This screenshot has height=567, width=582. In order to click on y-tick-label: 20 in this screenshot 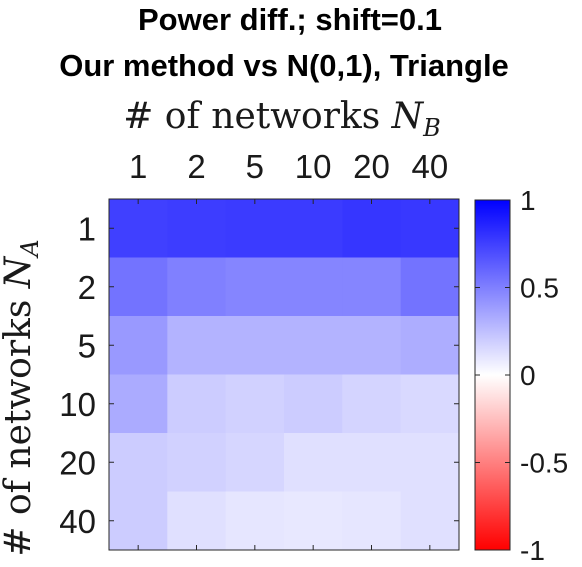, I will do `click(77, 462)`.